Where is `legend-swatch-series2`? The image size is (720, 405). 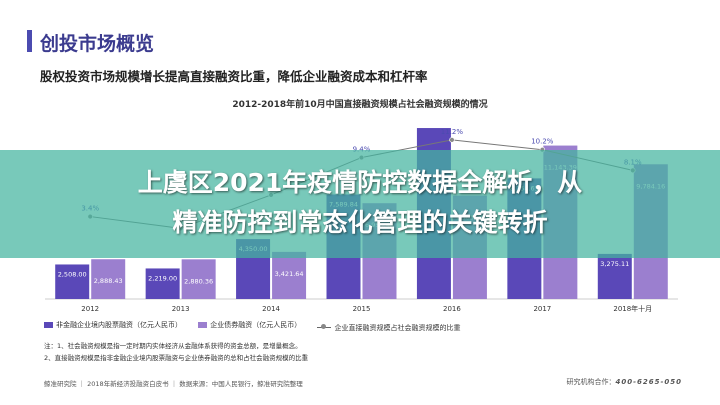 legend-swatch-series2 is located at coordinates (203, 325).